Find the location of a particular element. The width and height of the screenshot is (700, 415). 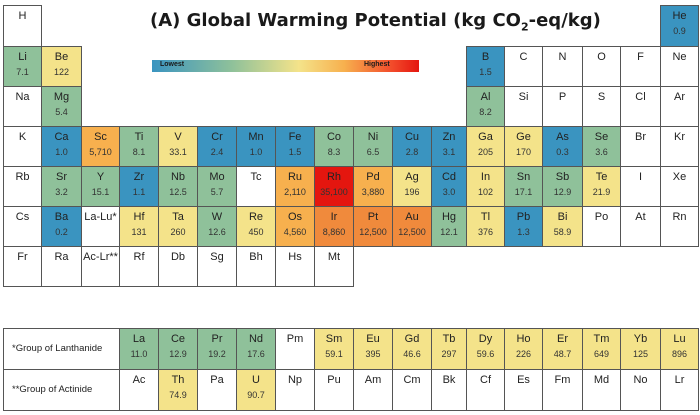

lanthanide-group-label: *Group of Lanthanide is located at coordinates (61, 349).